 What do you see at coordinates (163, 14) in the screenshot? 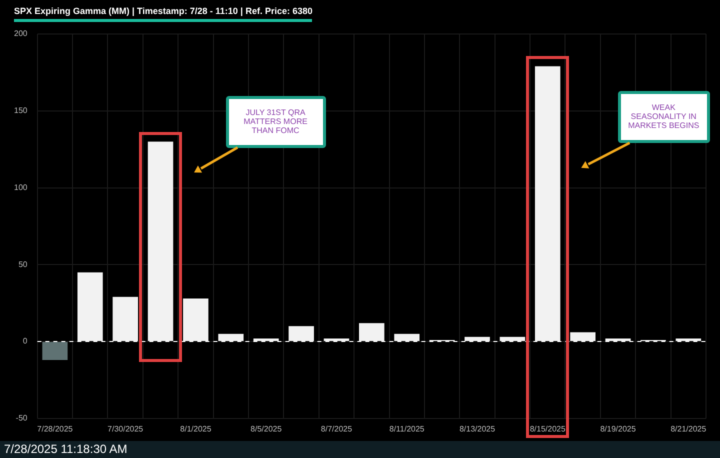
I see `chart-title: SPX Expiring Gamma (MM) | Timestamp: 7/28 - 11:10 | Ref. Price: 6380` at bounding box center [163, 14].